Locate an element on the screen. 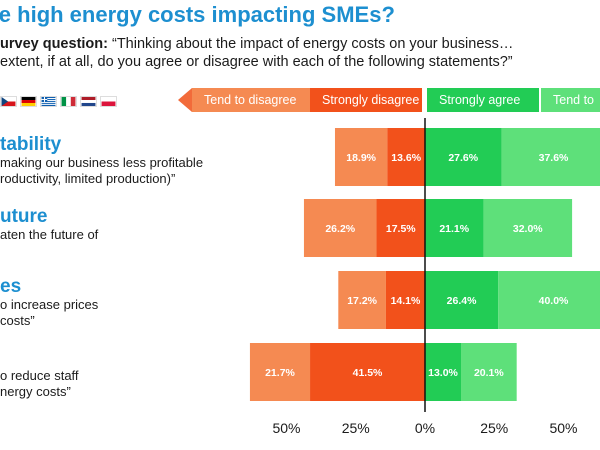 This screenshot has width=600, height=450. label-strongly-disagree-4: 41.5% is located at coordinates (368, 373).